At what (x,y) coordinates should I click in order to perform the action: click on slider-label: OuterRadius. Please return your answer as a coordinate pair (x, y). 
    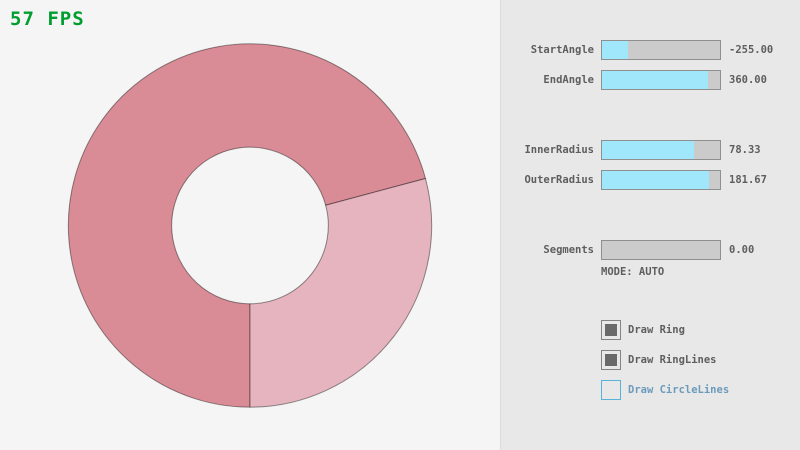
    Looking at the image, I should click on (559, 180).